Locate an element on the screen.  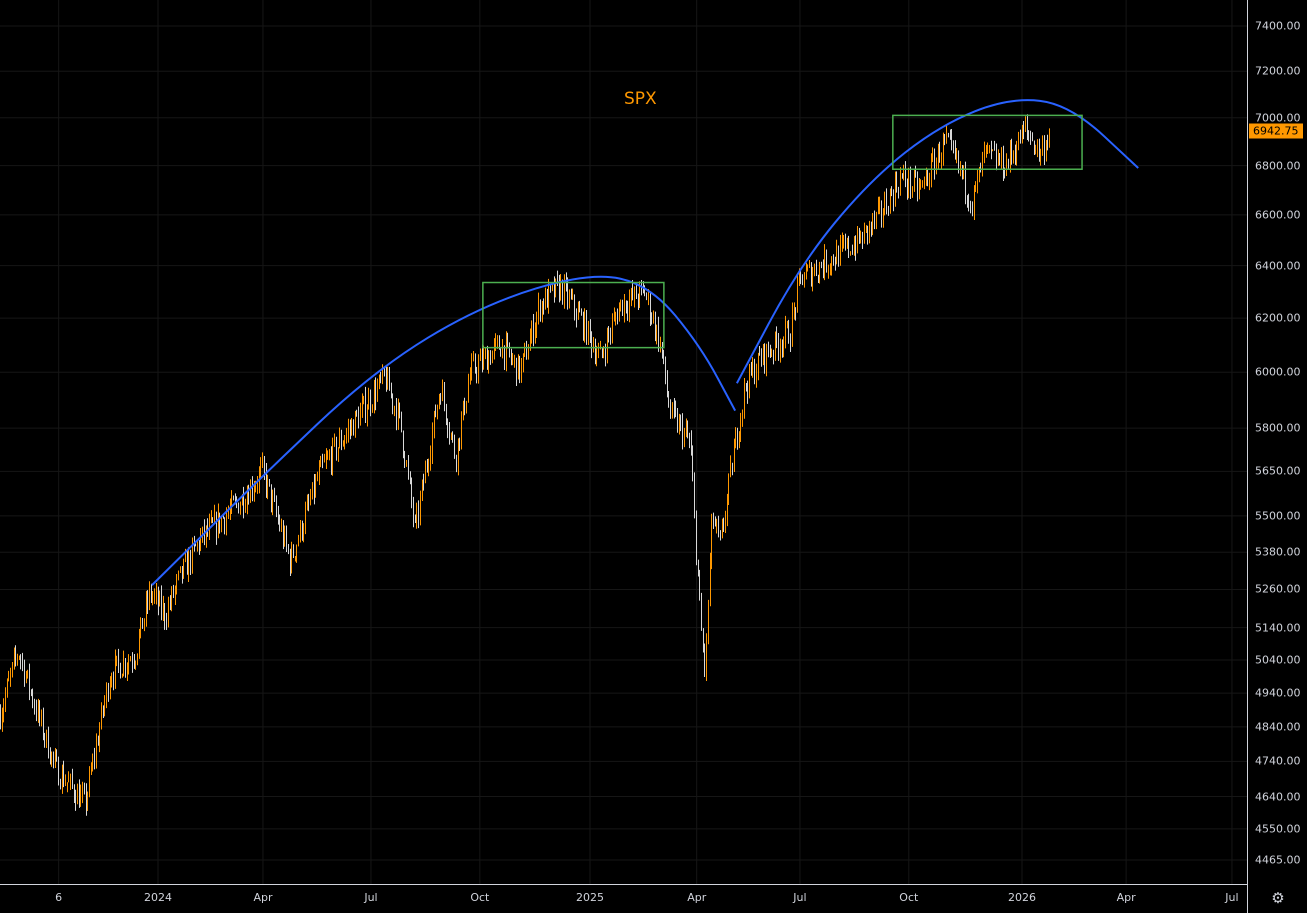
price-tick-label: 4550.00 is located at coordinates (1278, 829).